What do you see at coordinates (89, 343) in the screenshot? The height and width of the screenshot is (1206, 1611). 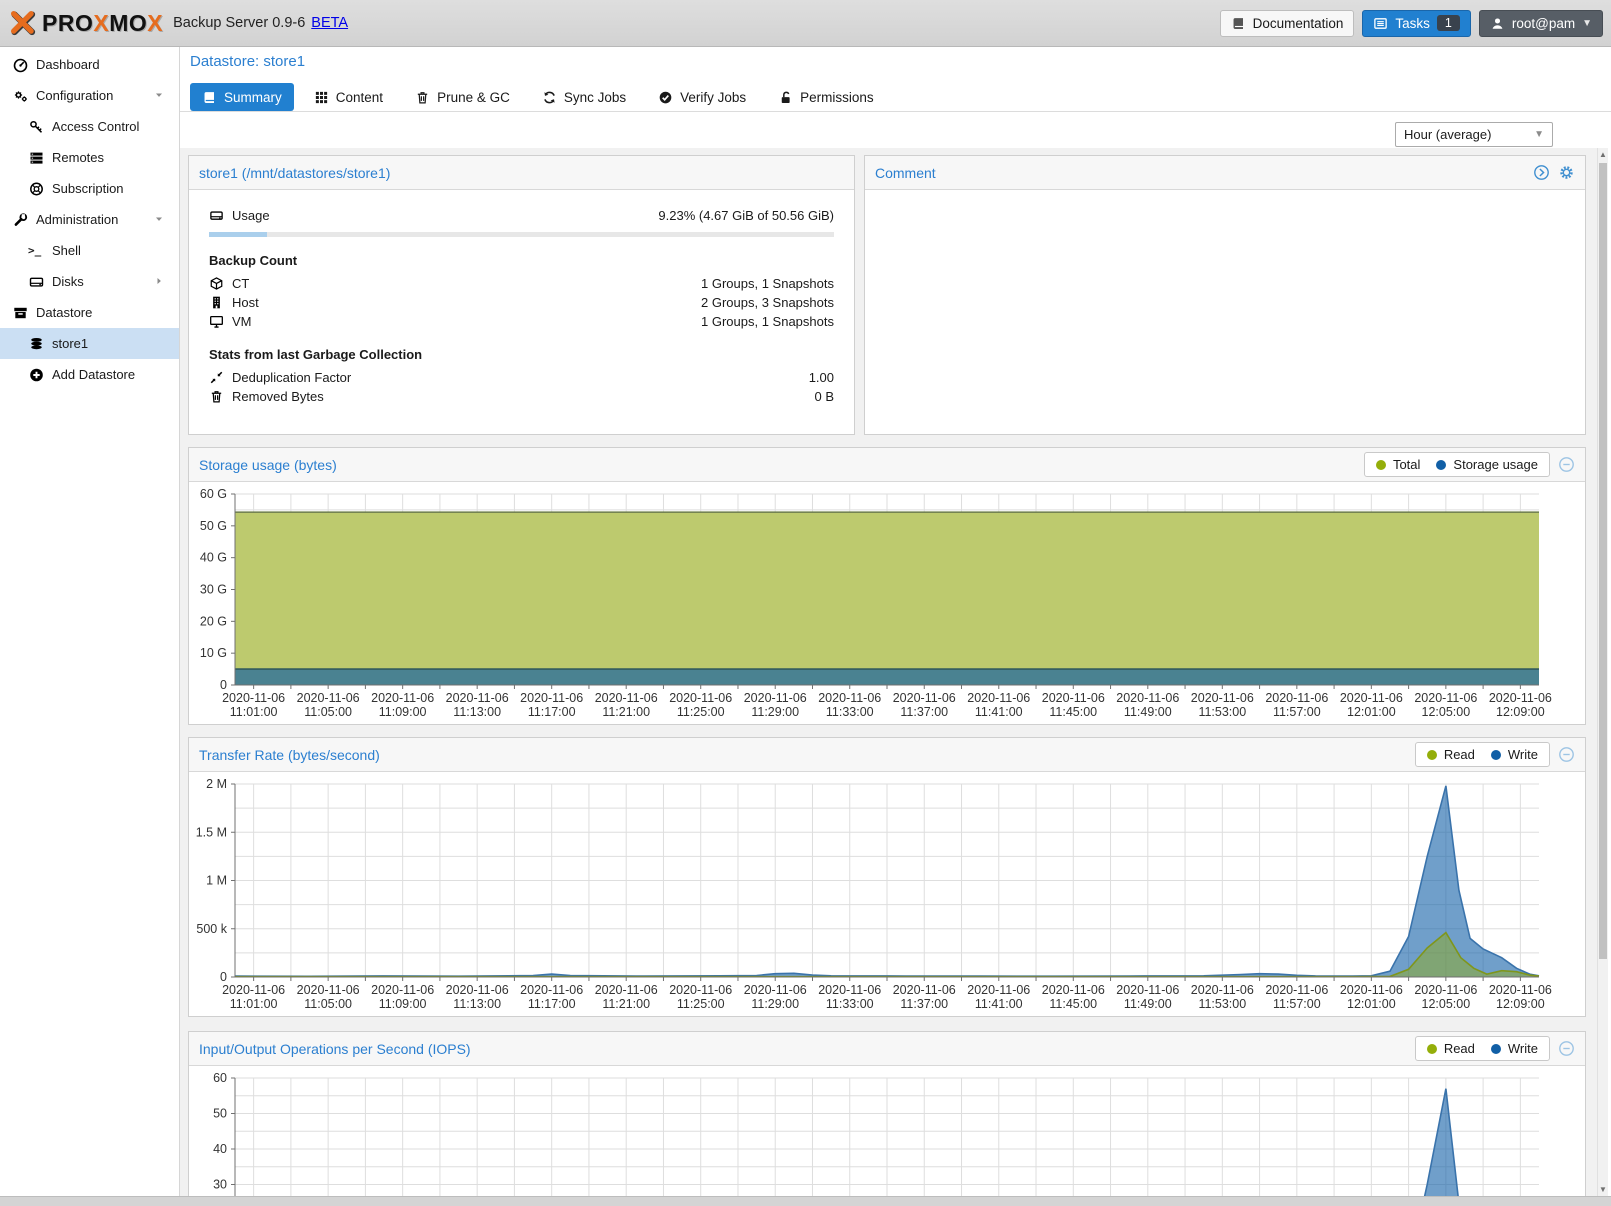 I see `sidebar-item-store1: store1` at bounding box center [89, 343].